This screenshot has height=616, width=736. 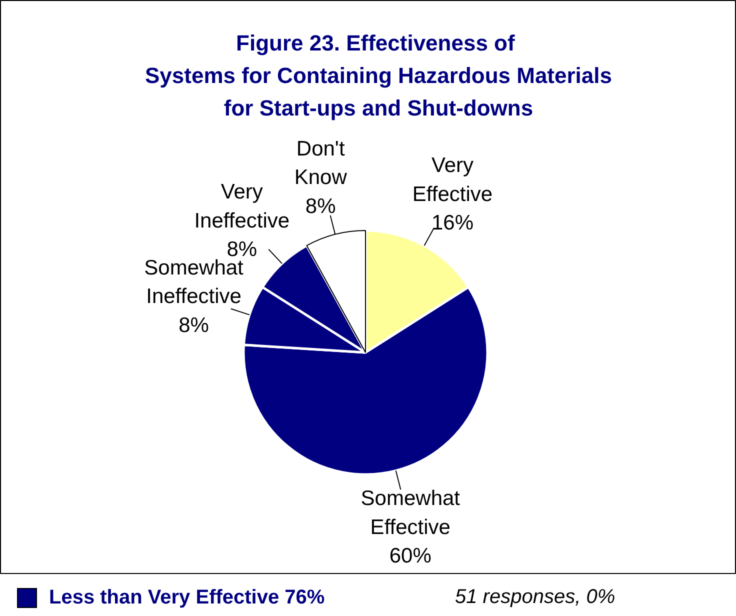 I want to click on text: Less than Very Effective 76%, so click(x=187, y=597).